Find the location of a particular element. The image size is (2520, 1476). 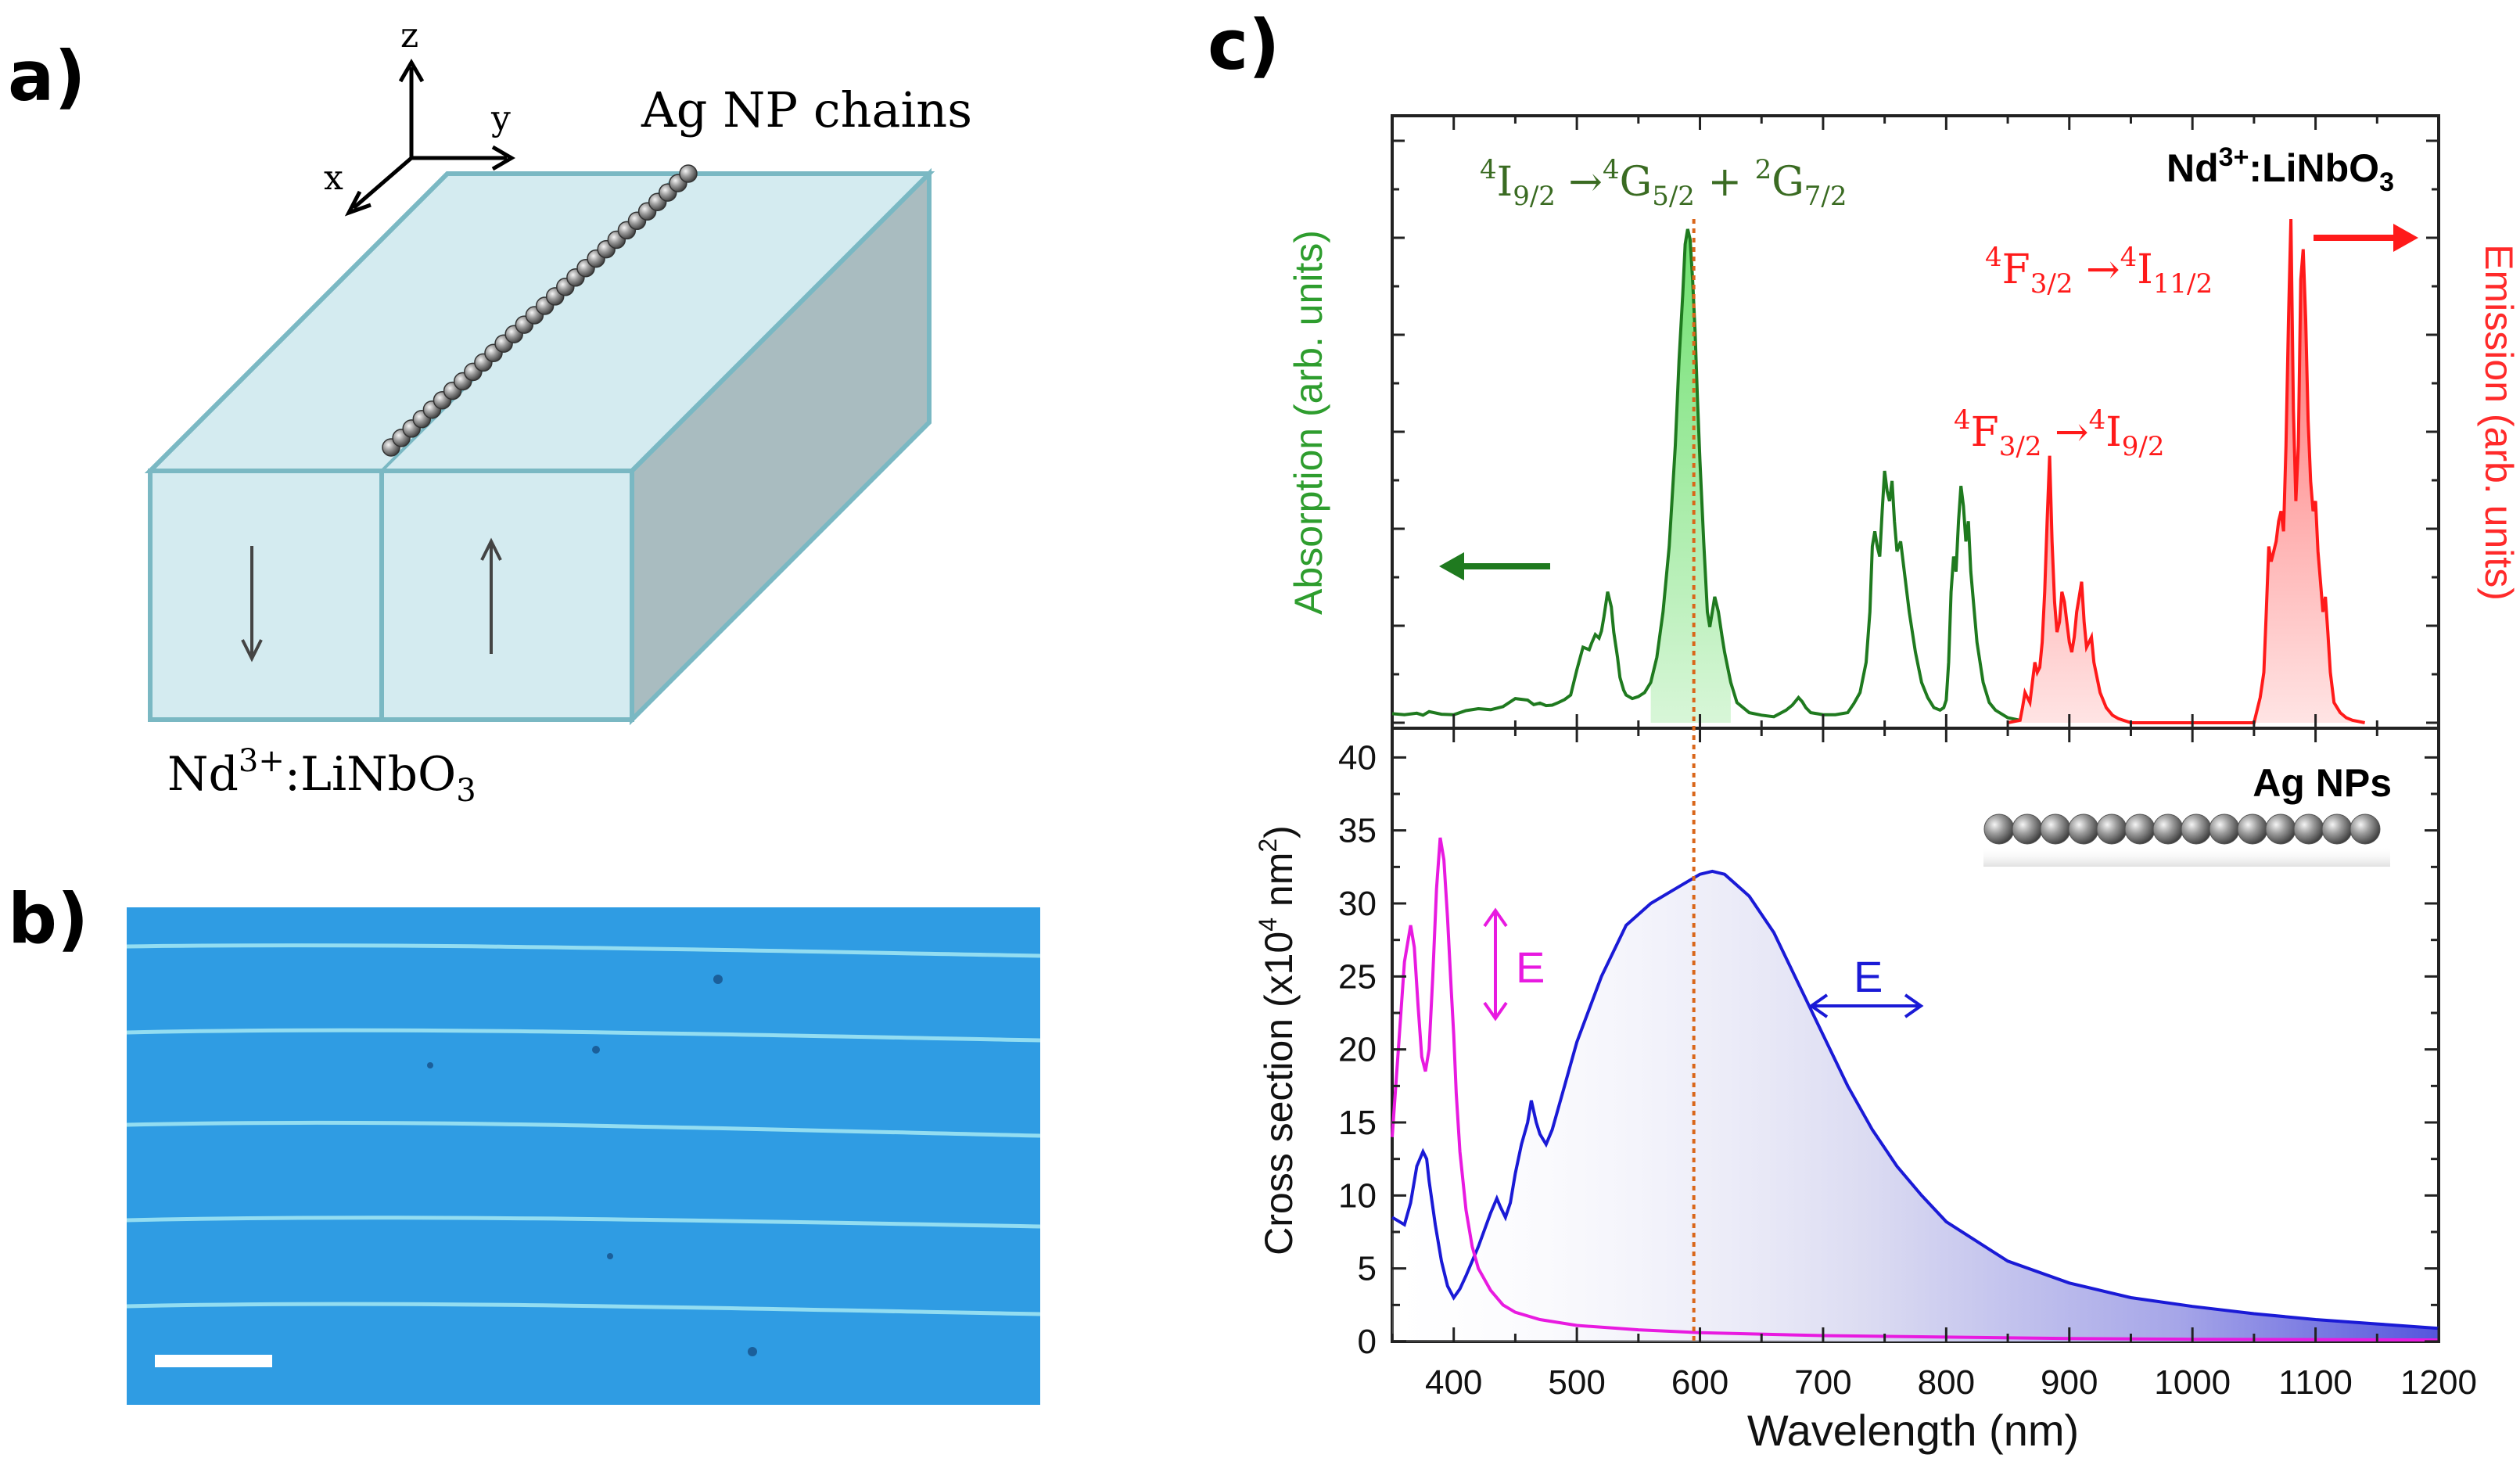

axes-triad is located at coordinates (429, 138).